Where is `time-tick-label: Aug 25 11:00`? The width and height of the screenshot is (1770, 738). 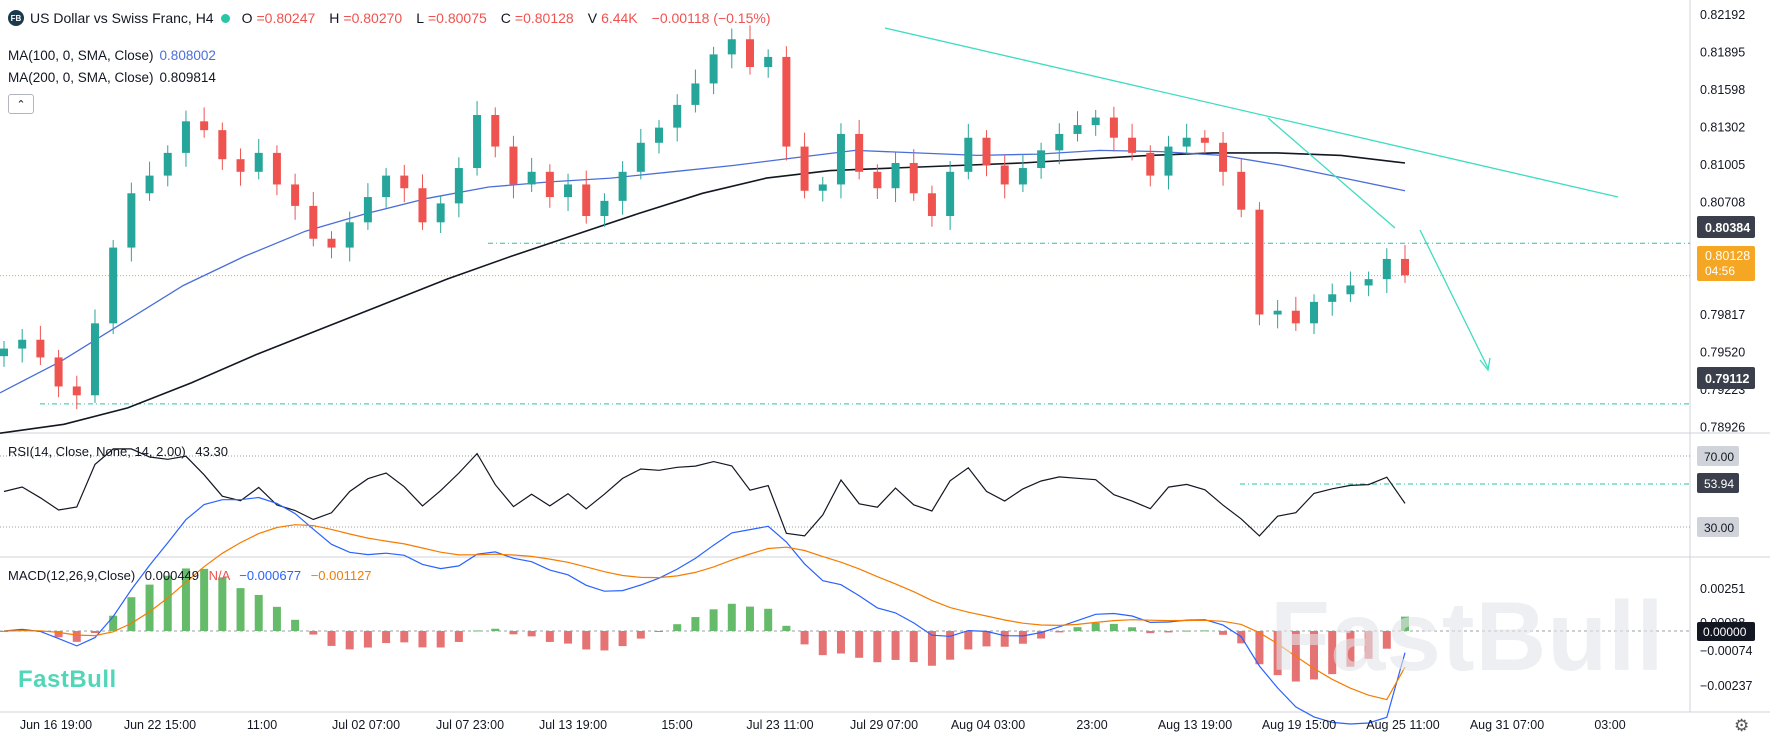 time-tick-label: Aug 25 11:00 is located at coordinates (1402, 725).